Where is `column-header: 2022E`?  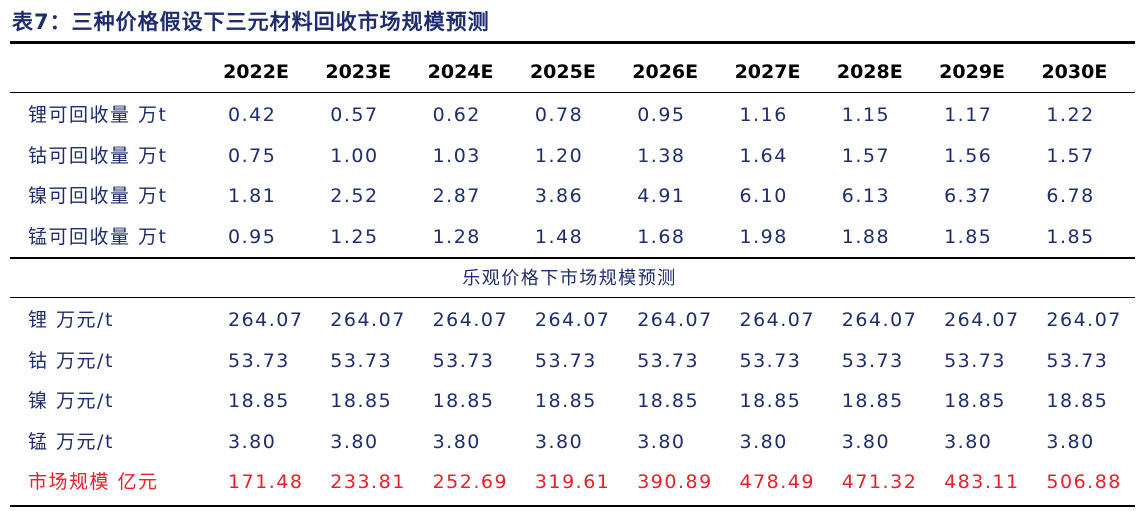
column-header: 2022E is located at coordinates (256, 72).